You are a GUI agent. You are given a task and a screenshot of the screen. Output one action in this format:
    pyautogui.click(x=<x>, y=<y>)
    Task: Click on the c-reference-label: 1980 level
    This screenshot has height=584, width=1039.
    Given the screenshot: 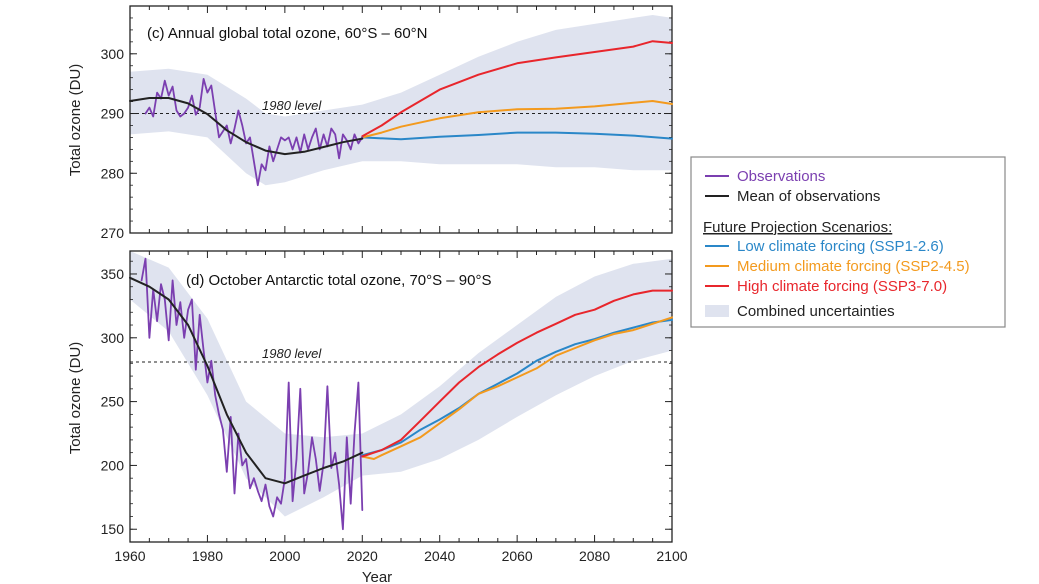 What is the action you would take?
    pyautogui.click(x=292, y=105)
    